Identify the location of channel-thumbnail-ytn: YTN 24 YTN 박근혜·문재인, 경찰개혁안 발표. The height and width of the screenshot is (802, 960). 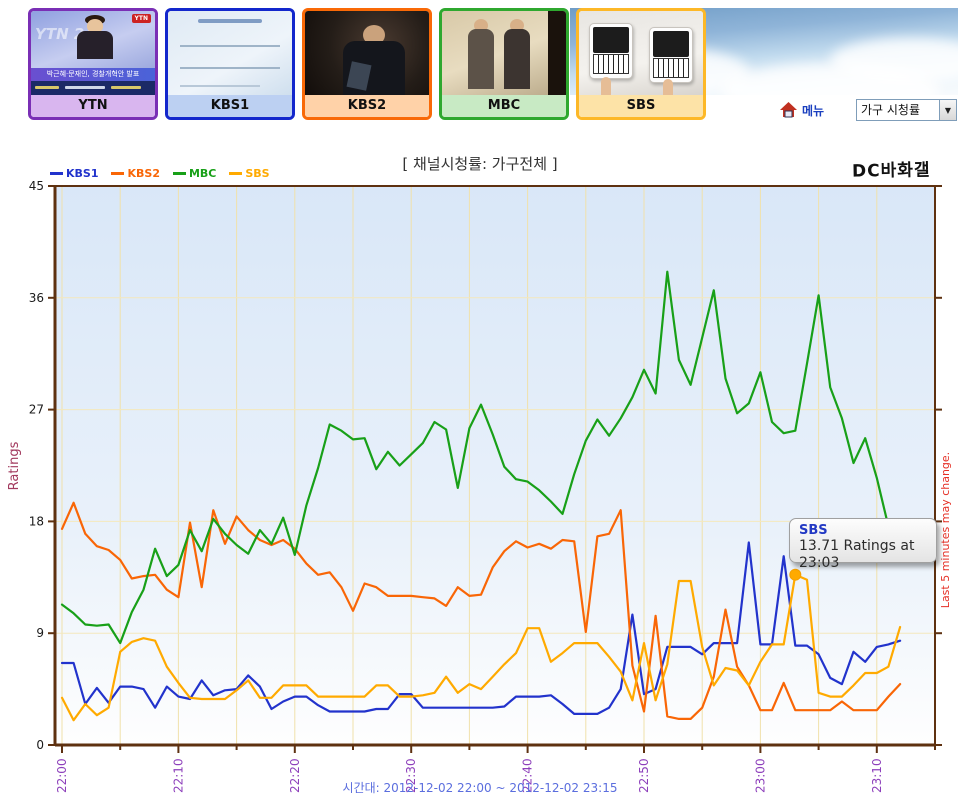
(93, 53).